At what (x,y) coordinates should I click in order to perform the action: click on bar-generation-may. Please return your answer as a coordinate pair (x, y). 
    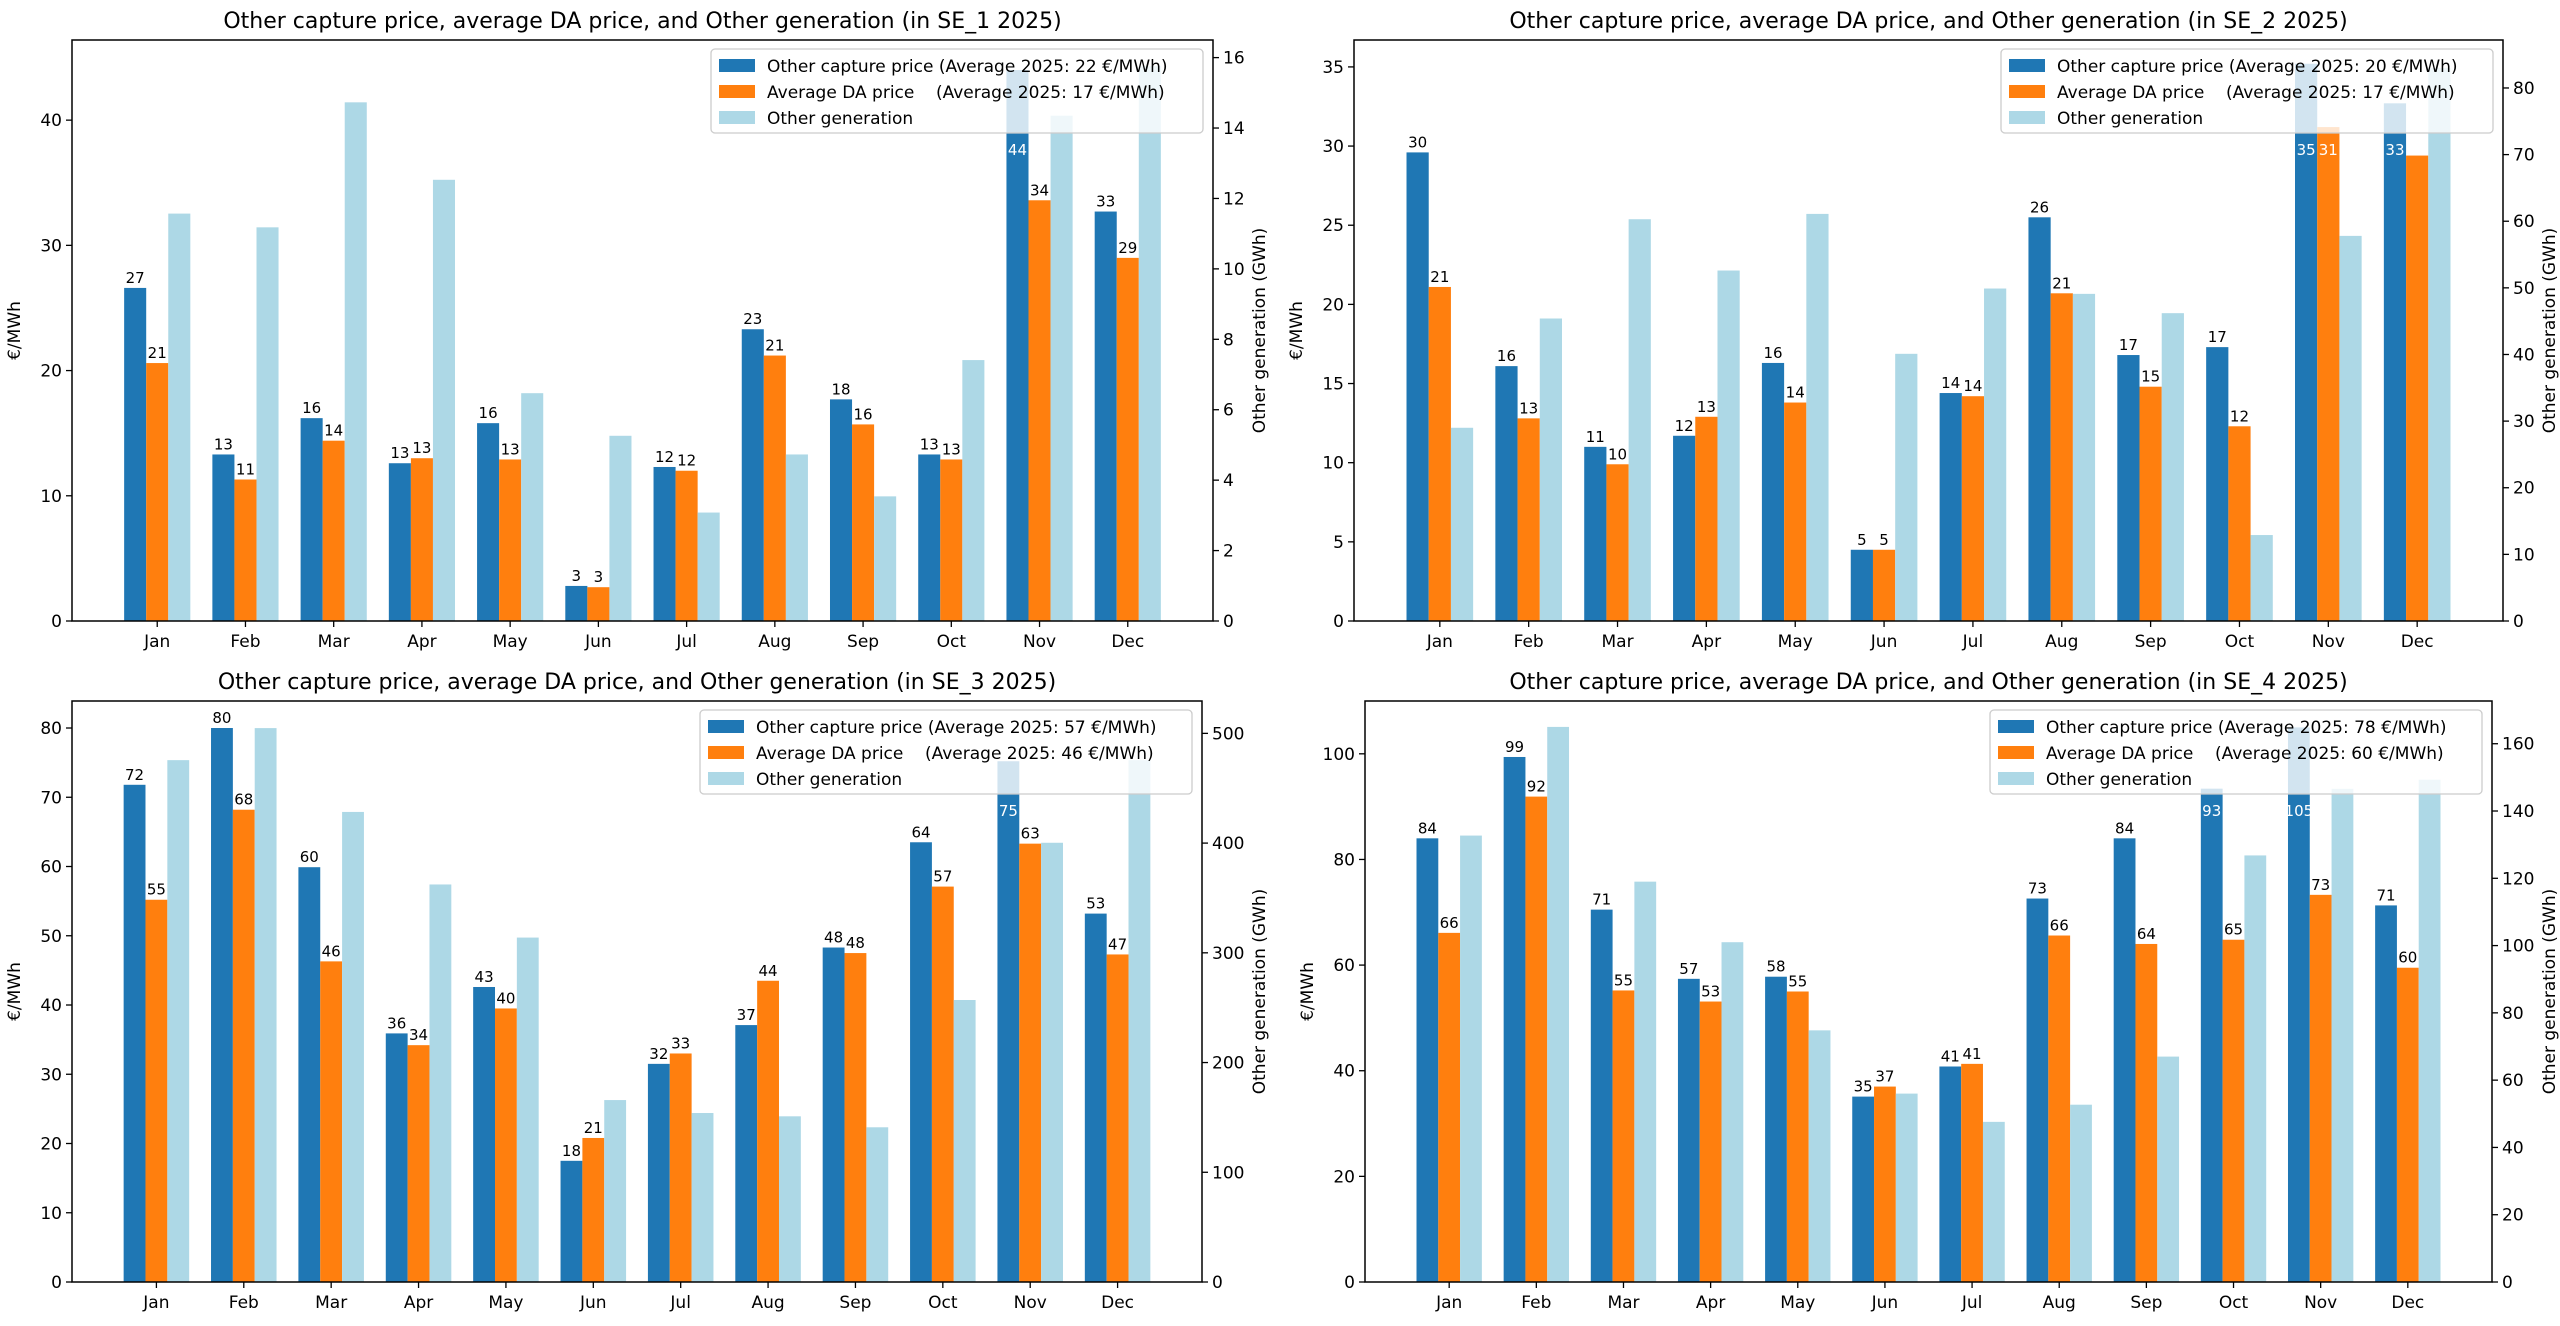
    Looking at the image, I should click on (527, 1109).